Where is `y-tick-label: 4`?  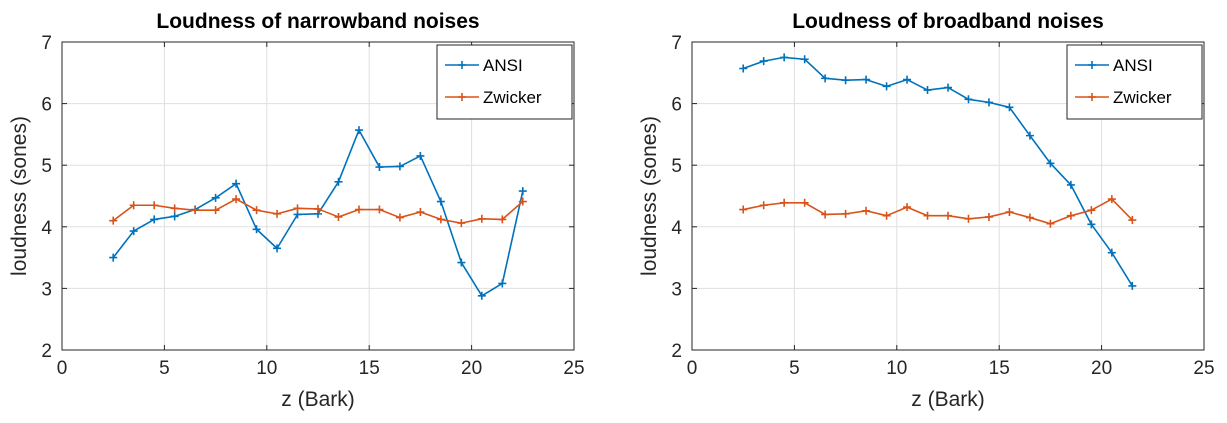
y-tick-label: 4 is located at coordinates (676, 228).